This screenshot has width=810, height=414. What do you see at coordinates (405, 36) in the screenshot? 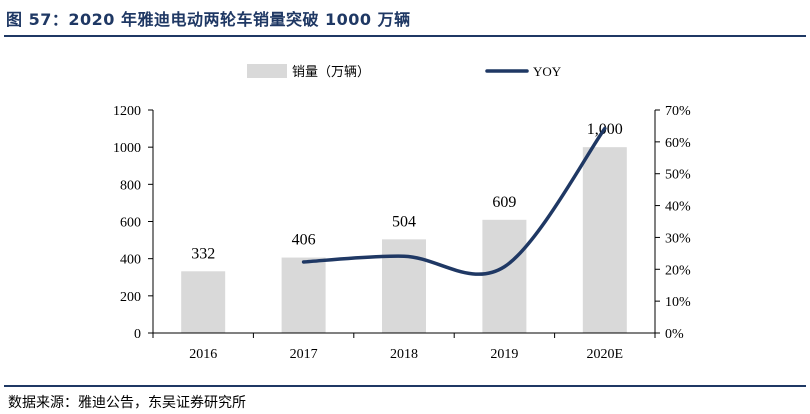
I see `title-divider` at bounding box center [405, 36].